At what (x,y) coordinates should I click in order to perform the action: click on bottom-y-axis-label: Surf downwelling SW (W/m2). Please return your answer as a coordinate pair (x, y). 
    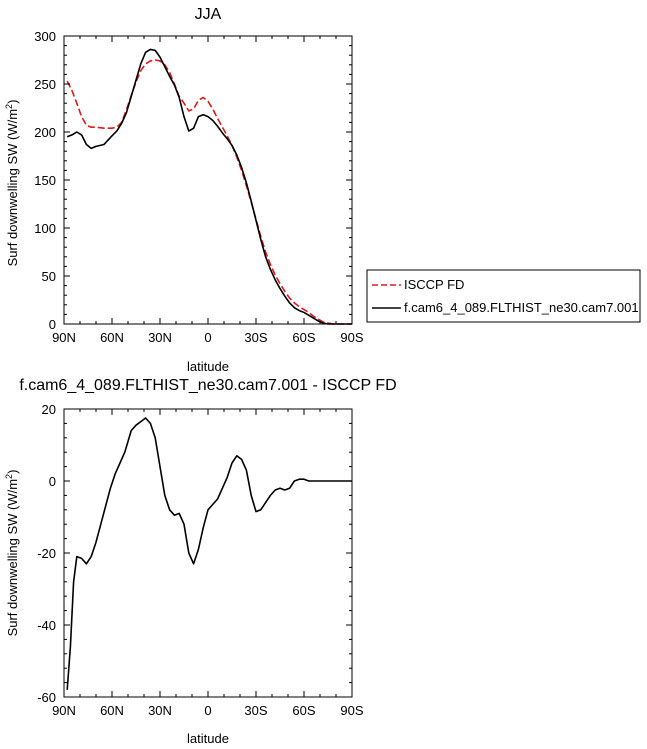
    Looking at the image, I should click on (12, 553).